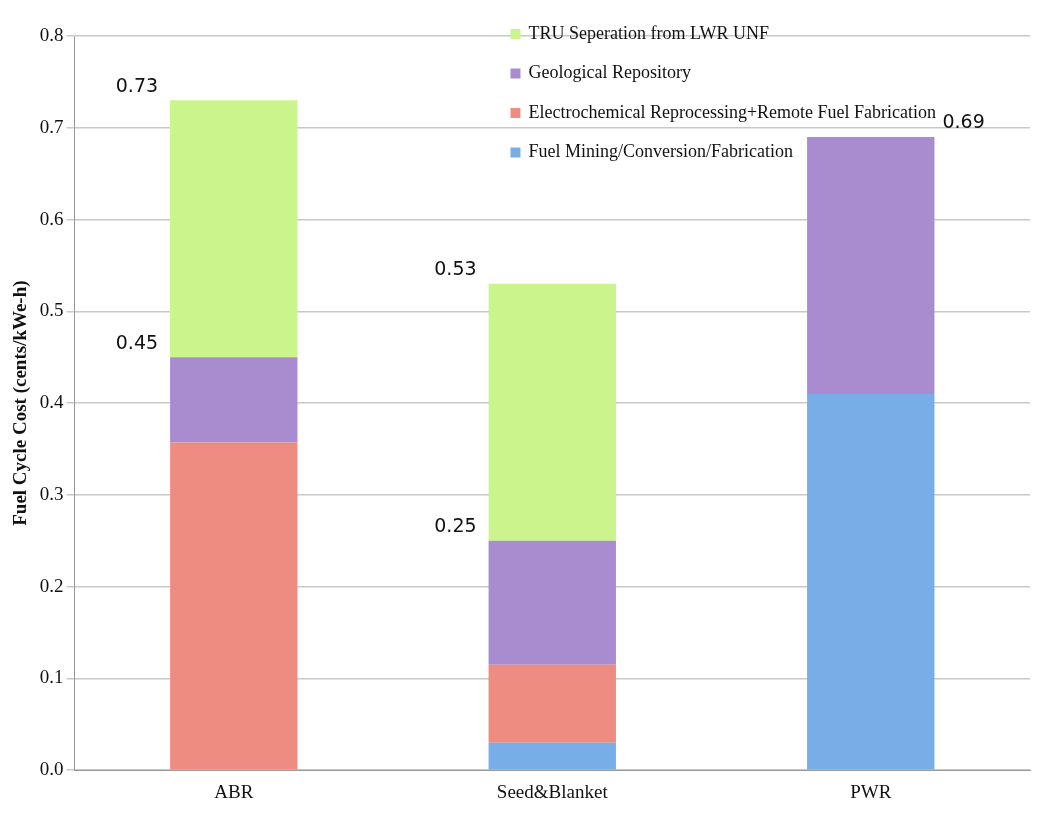 The height and width of the screenshot is (817, 1046). I want to click on annotation: 0.25, so click(455, 525).